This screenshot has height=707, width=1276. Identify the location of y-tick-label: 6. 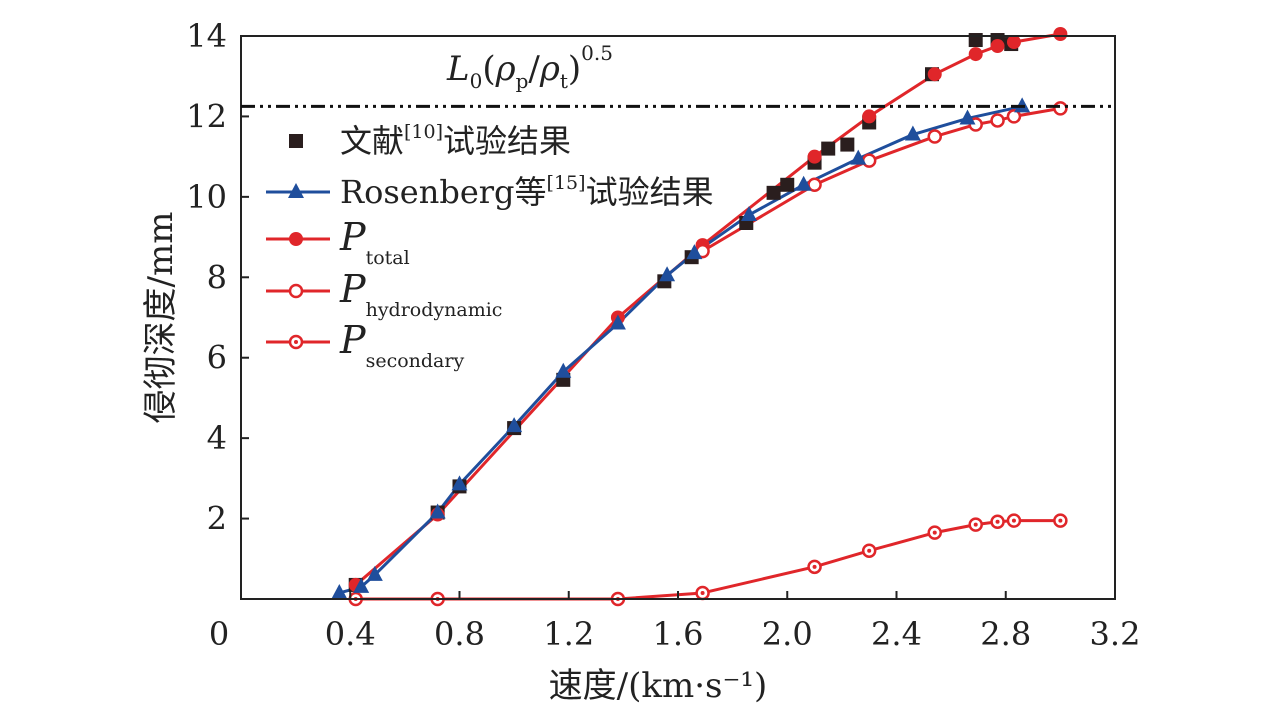
(217, 358).